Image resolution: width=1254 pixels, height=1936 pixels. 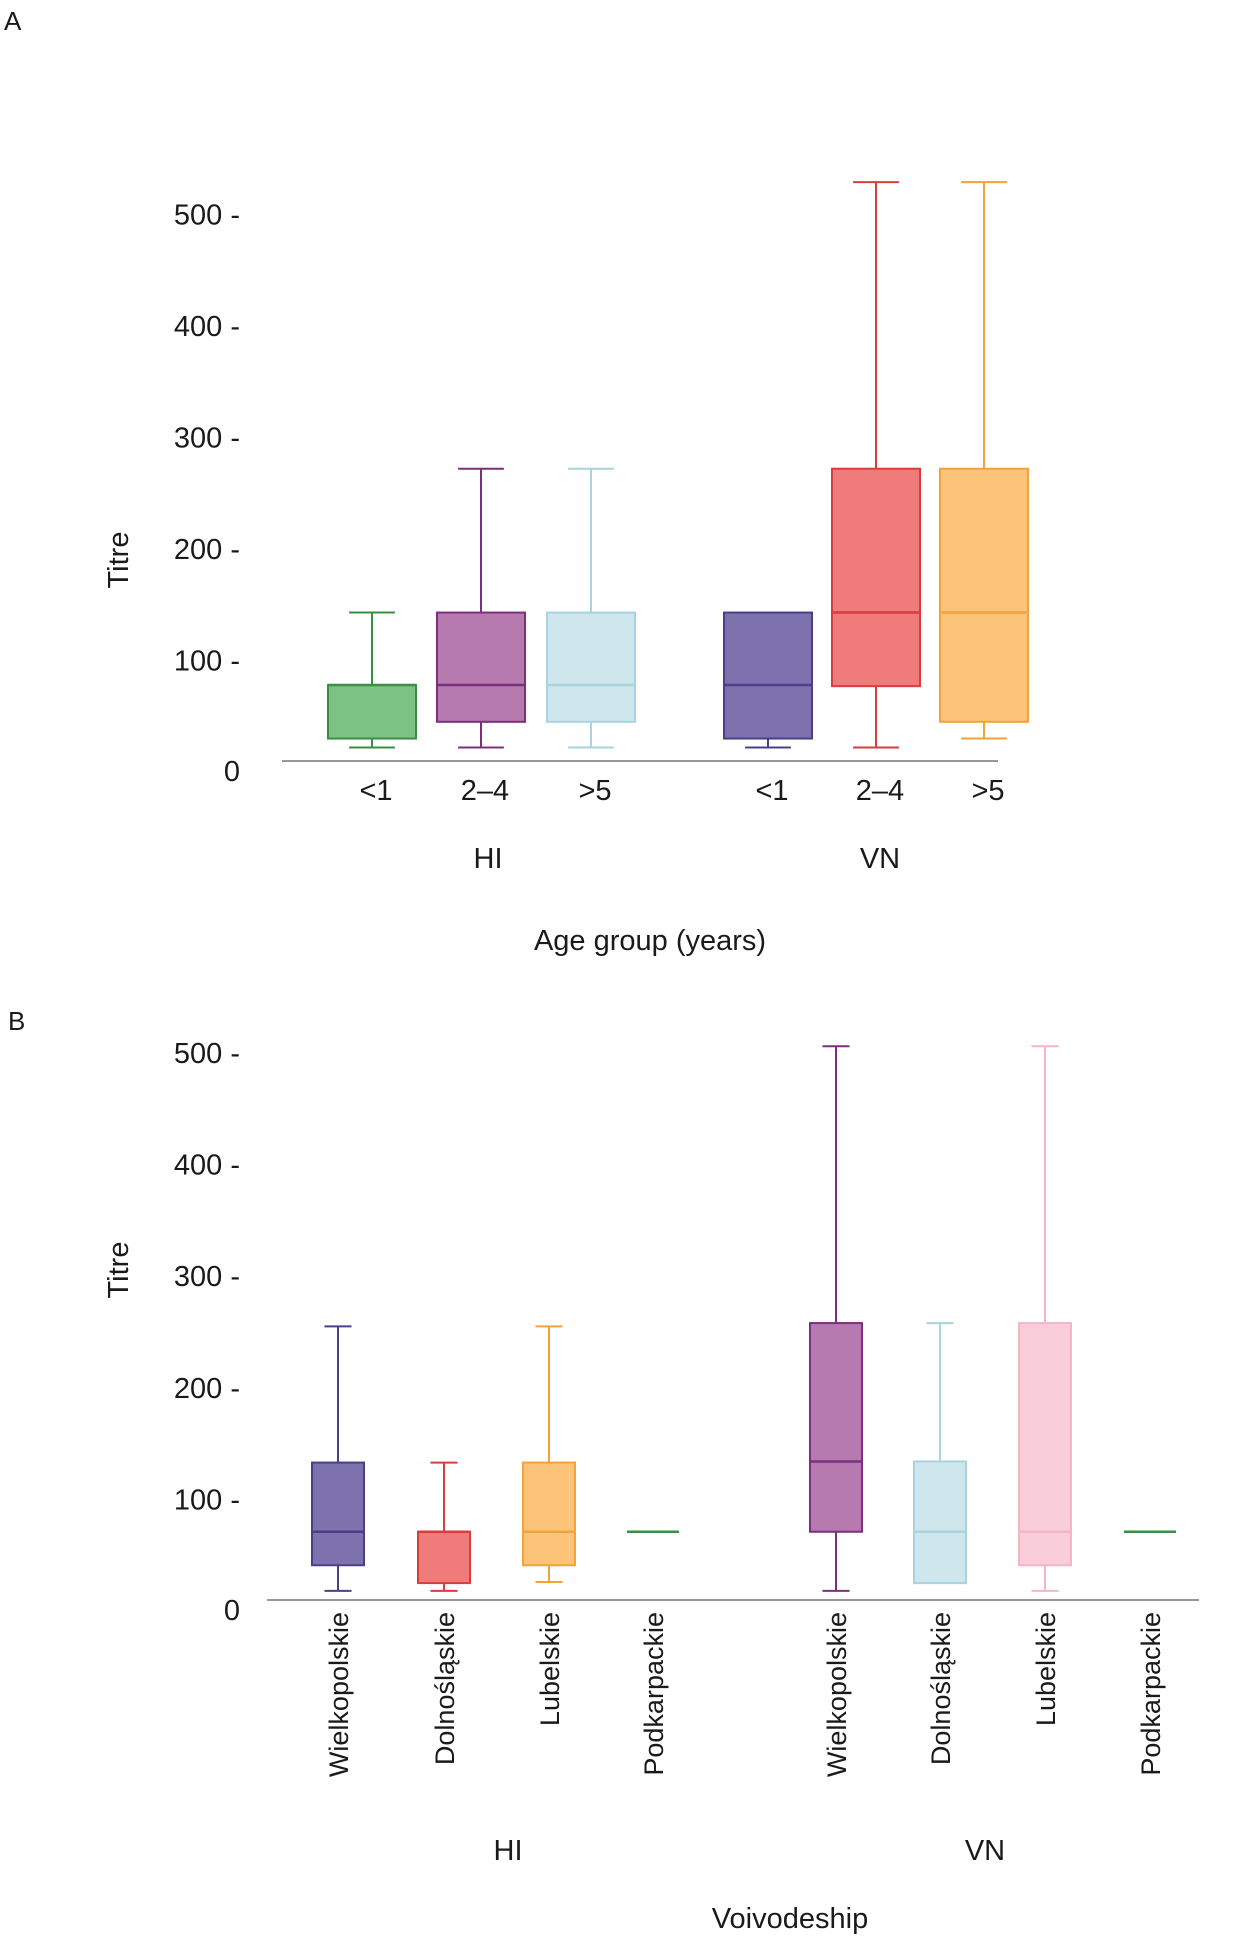 What do you see at coordinates (13, 21) in the screenshot?
I see `panel-label: A` at bounding box center [13, 21].